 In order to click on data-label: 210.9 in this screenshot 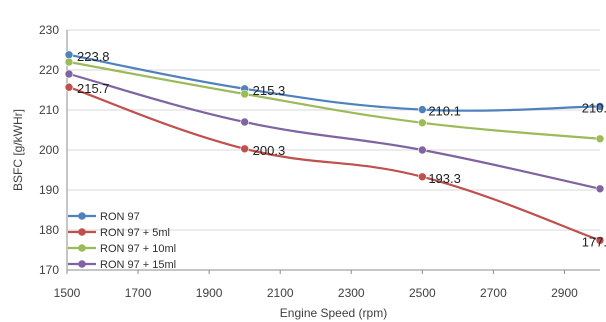, I will do `click(594, 107)`.